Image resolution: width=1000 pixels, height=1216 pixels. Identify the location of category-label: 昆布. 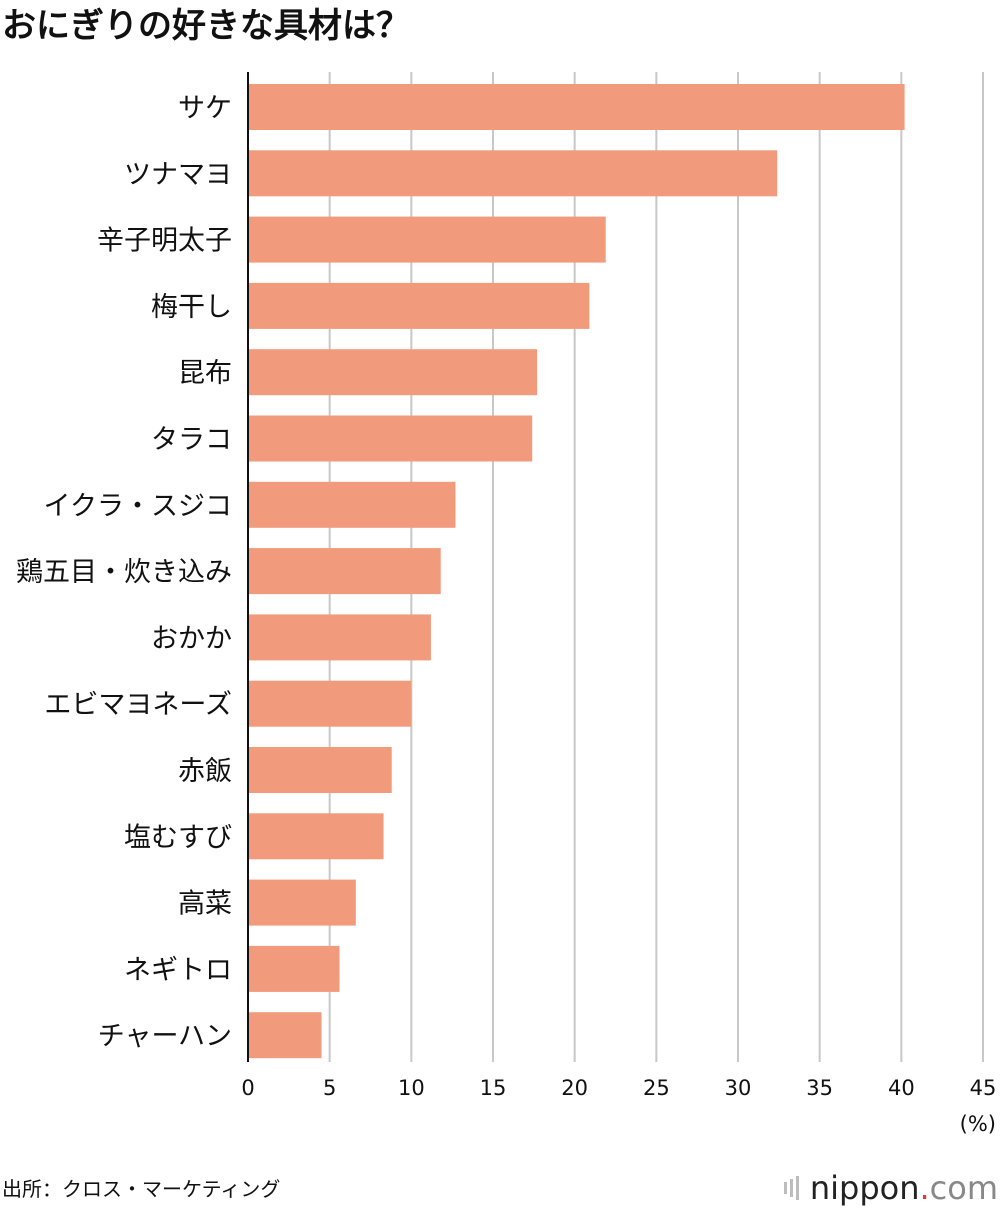
(205, 373).